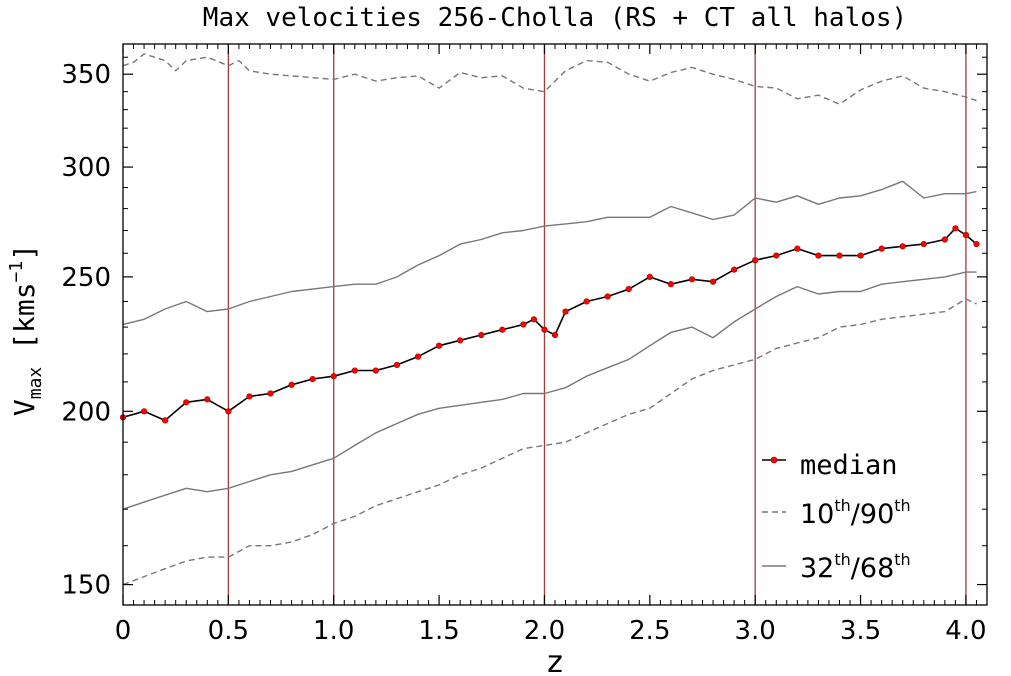 This screenshot has height=676, width=1011. Describe the element at coordinates (860, 631) in the screenshot. I see `x-tick-label: 3.5` at that location.